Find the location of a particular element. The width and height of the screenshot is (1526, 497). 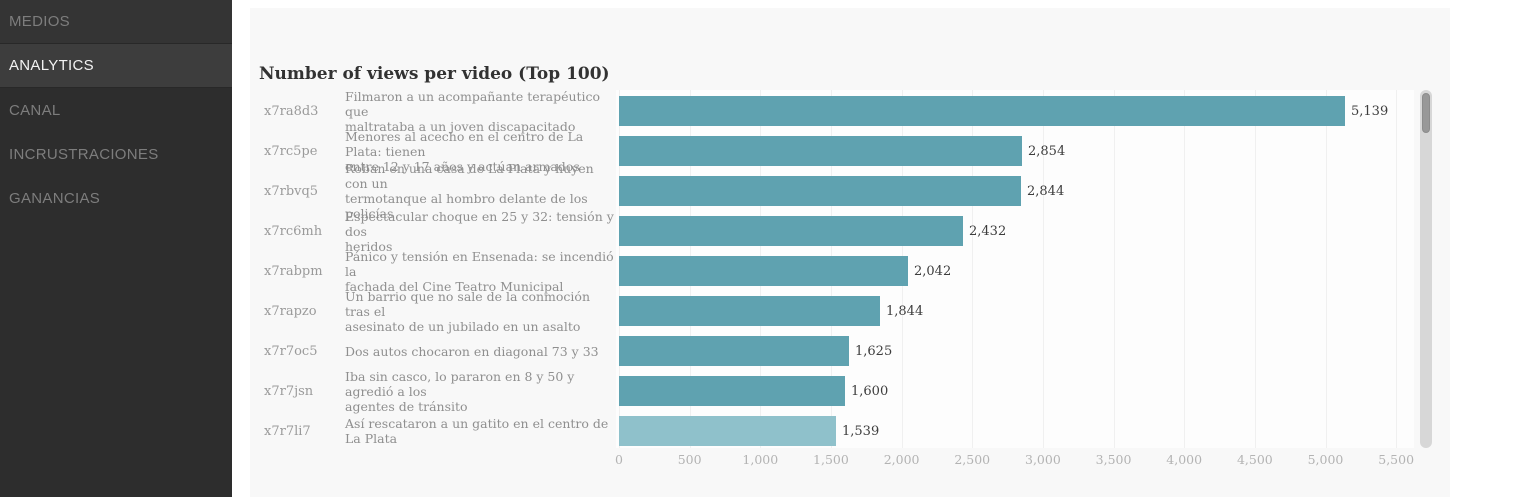

video-id-label: x7rc5pe is located at coordinates (291, 151).